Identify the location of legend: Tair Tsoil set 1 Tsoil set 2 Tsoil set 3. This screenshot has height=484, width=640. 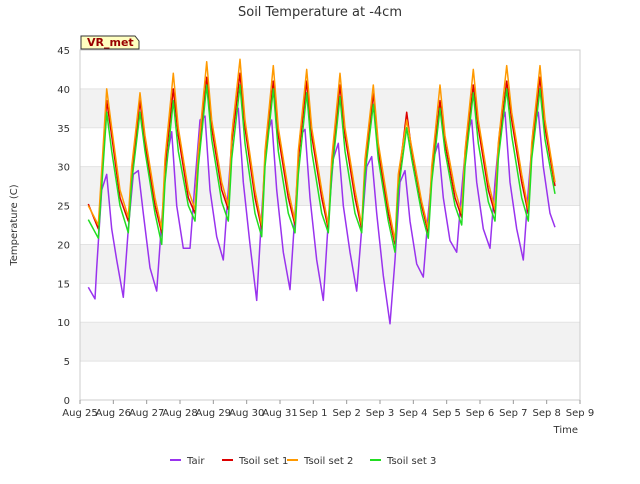
(303, 461).